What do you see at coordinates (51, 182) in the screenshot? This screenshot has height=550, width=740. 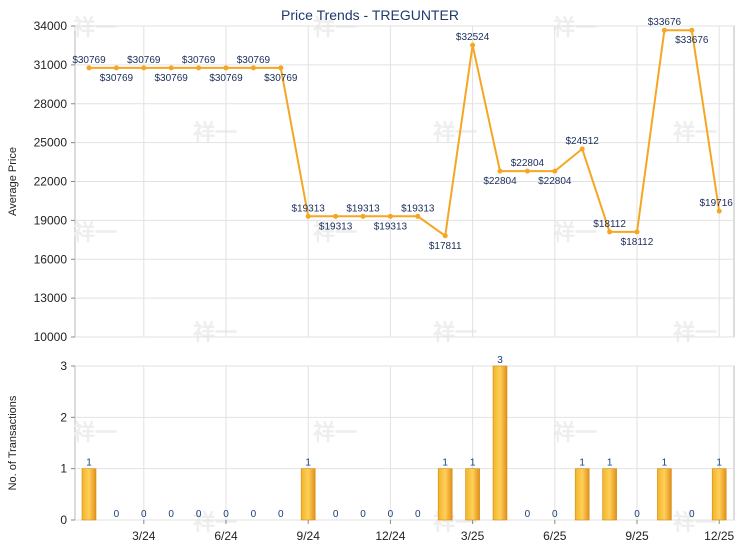 I see `price-y-tick-label: 22000` at bounding box center [51, 182].